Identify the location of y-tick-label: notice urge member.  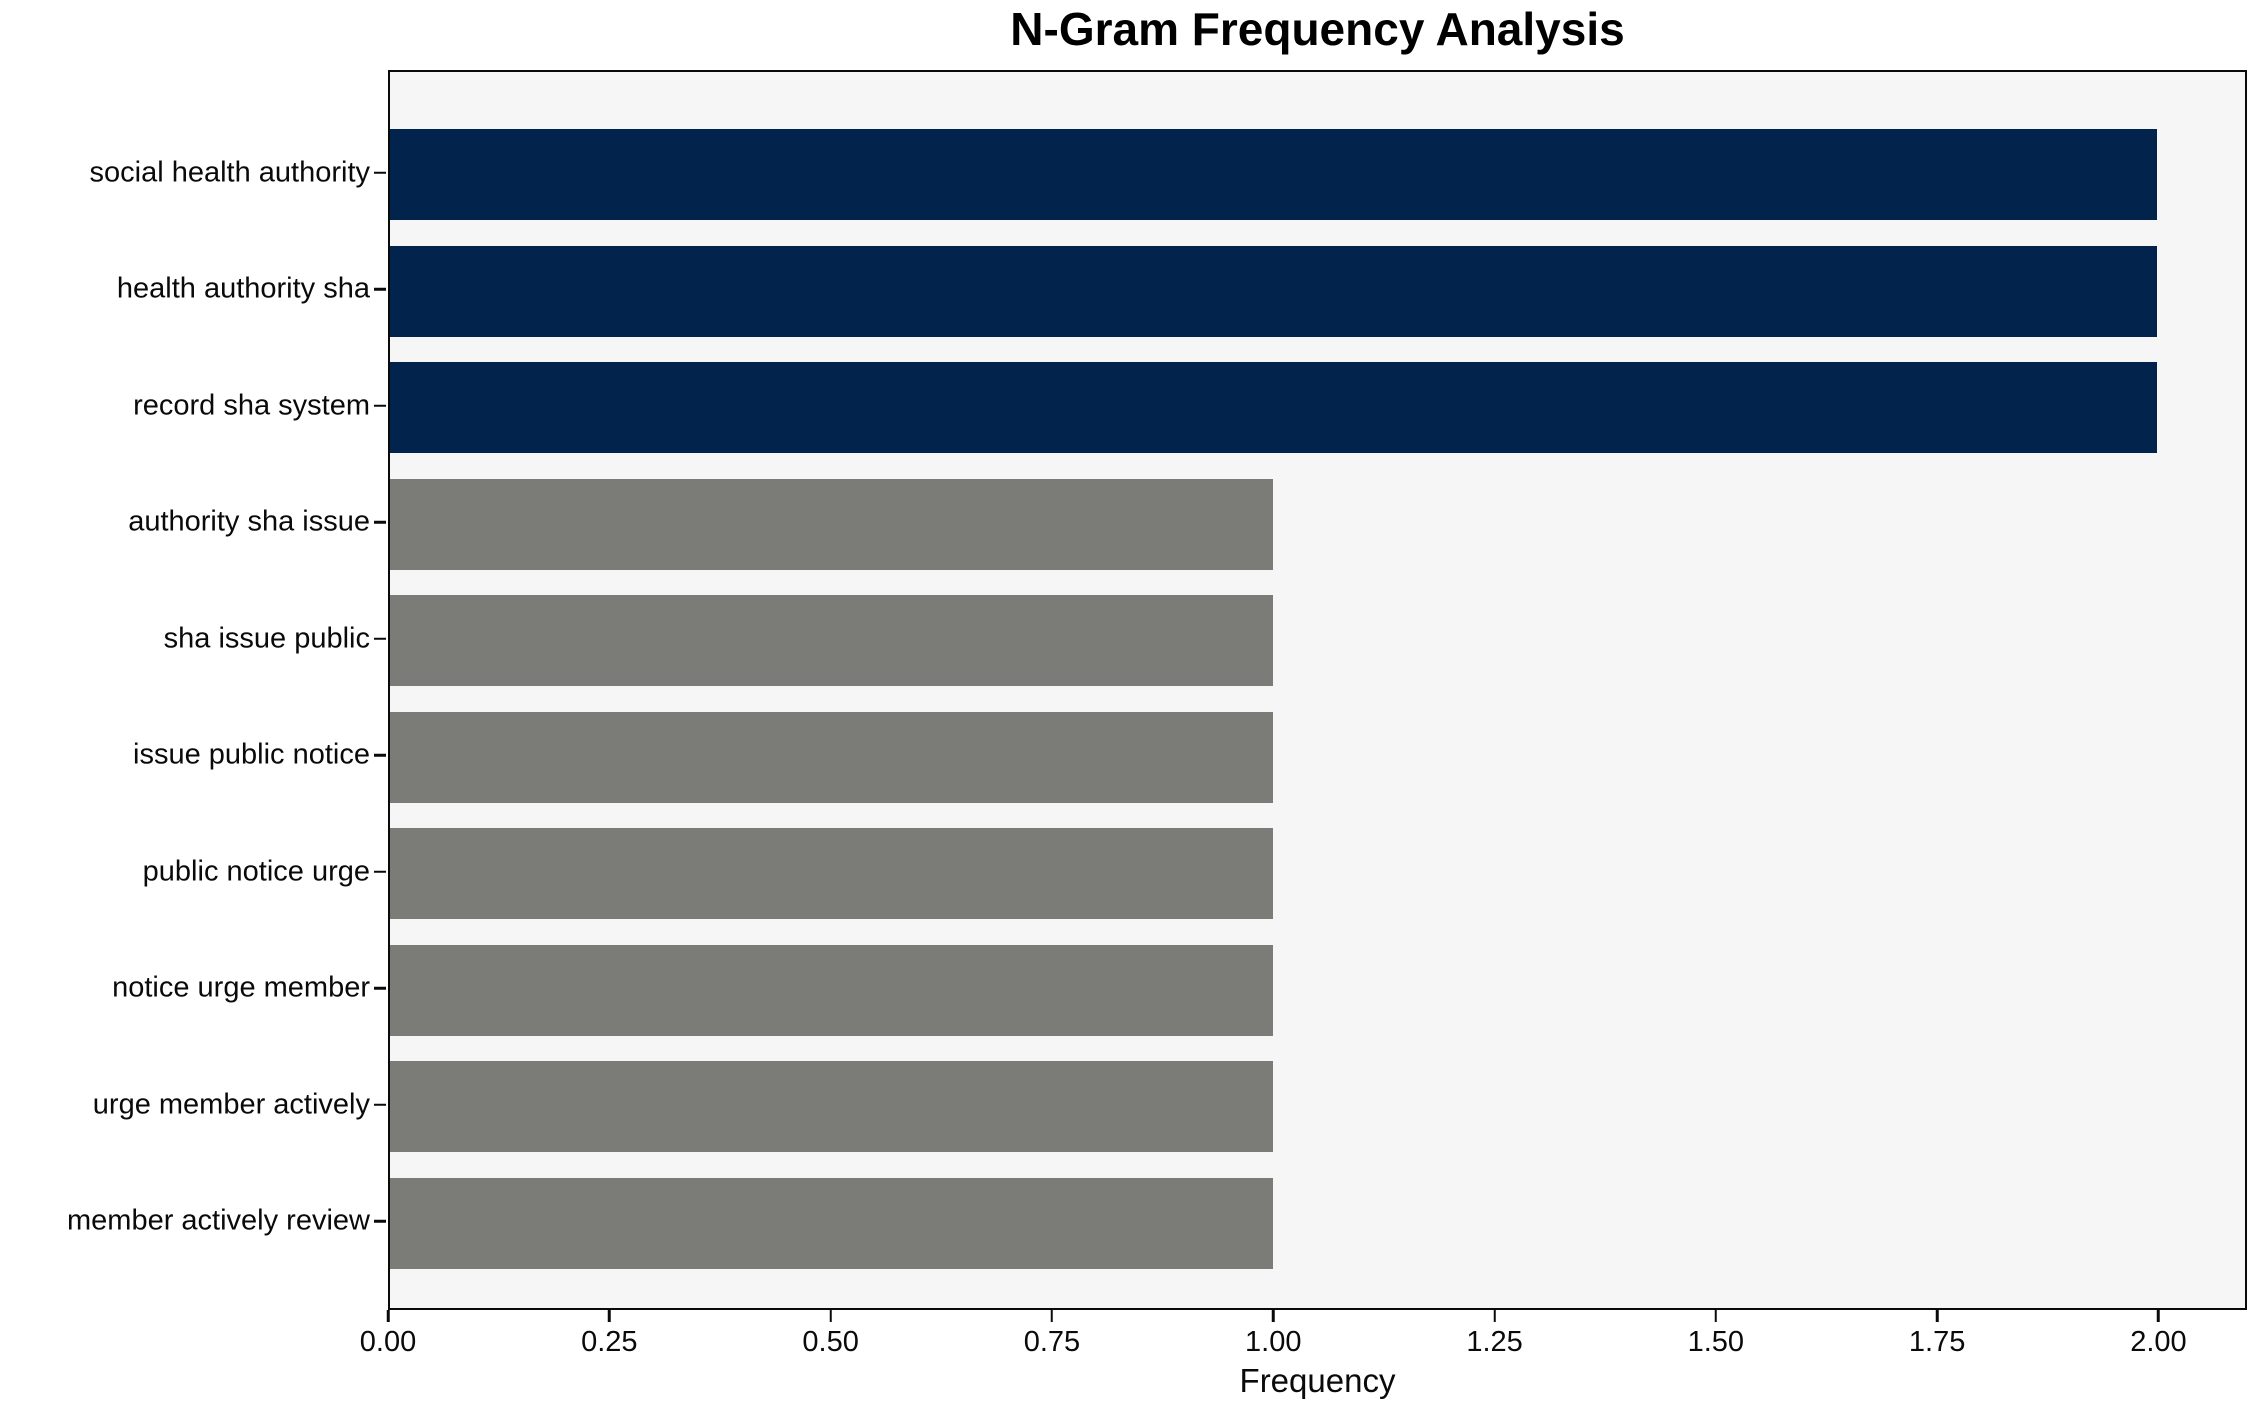
(241, 987).